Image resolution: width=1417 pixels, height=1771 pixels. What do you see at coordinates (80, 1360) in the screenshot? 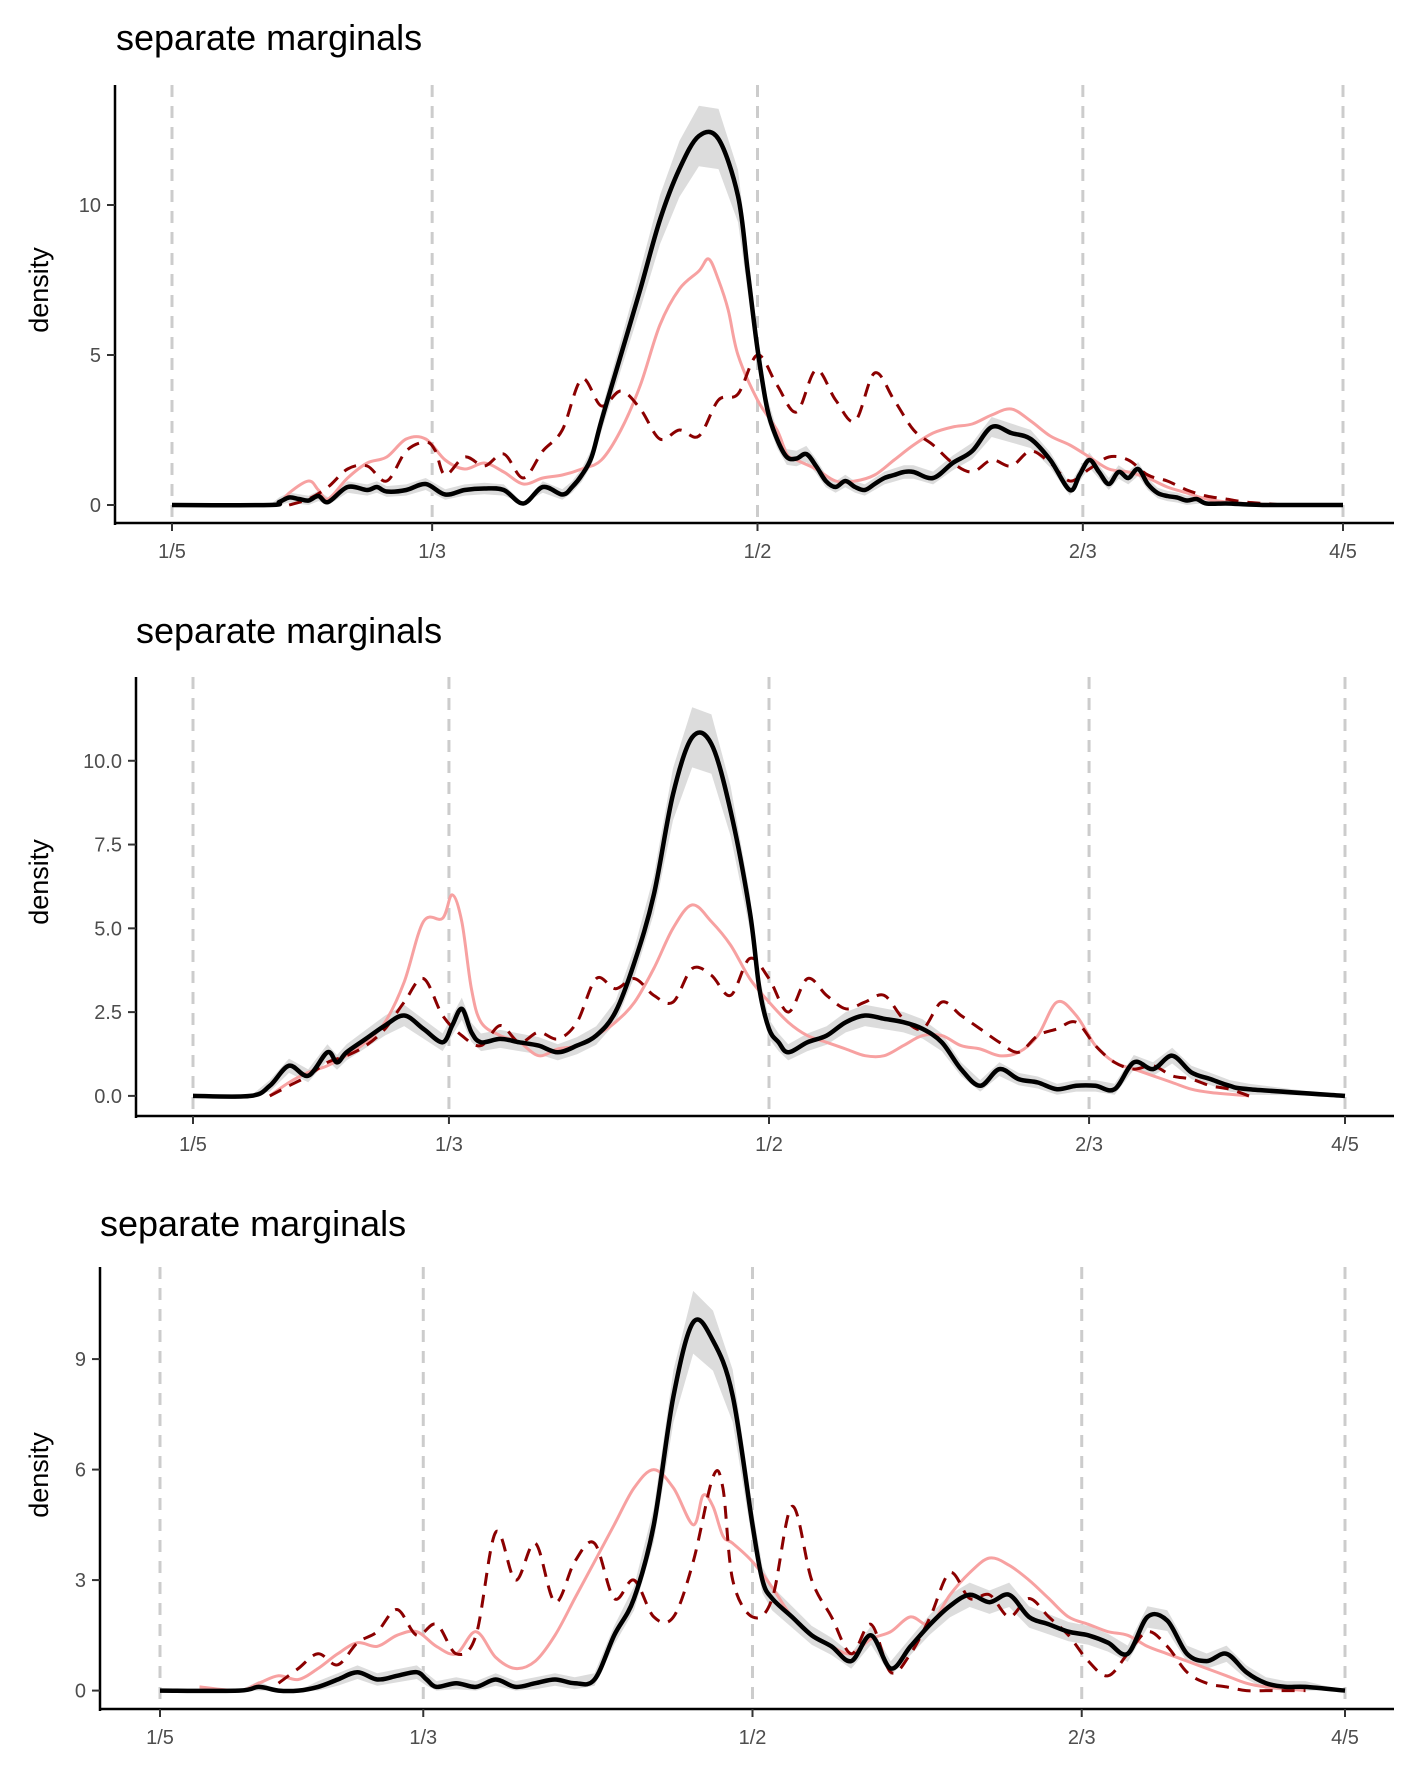
I see `y-tick-label: 9` at bounding box center [80, 1360].